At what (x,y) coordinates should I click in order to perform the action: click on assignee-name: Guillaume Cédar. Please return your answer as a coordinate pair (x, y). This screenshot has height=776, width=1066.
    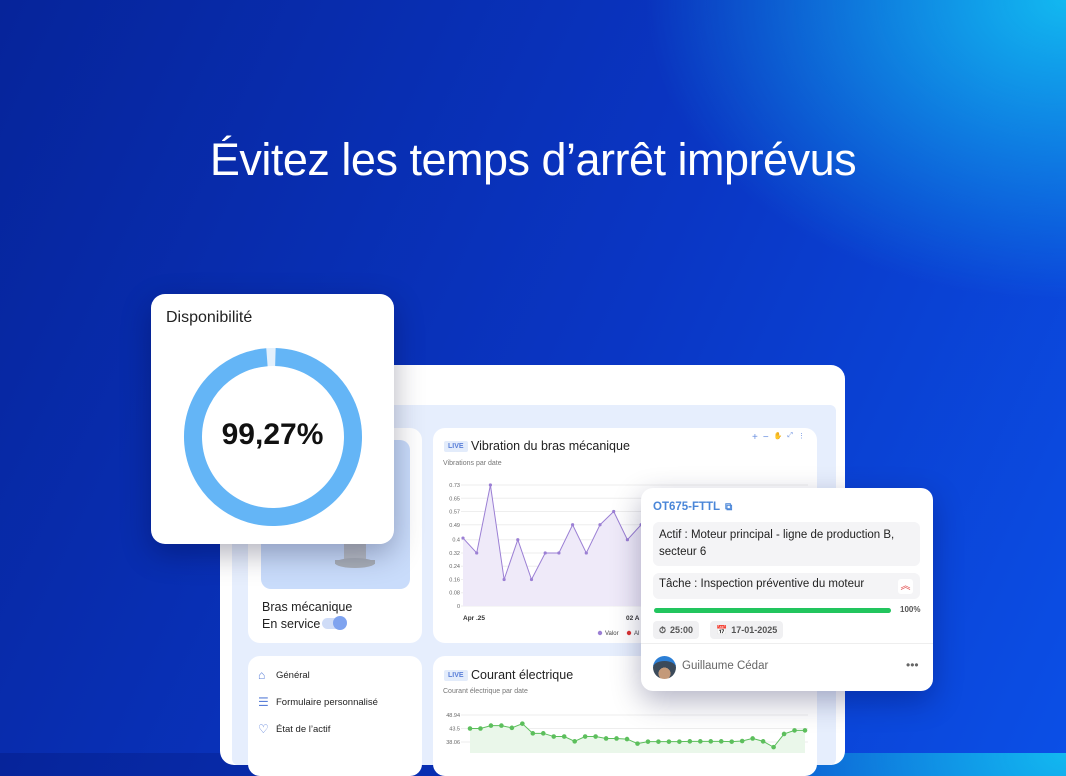
    Looking at the image, I should click on (725, 666).